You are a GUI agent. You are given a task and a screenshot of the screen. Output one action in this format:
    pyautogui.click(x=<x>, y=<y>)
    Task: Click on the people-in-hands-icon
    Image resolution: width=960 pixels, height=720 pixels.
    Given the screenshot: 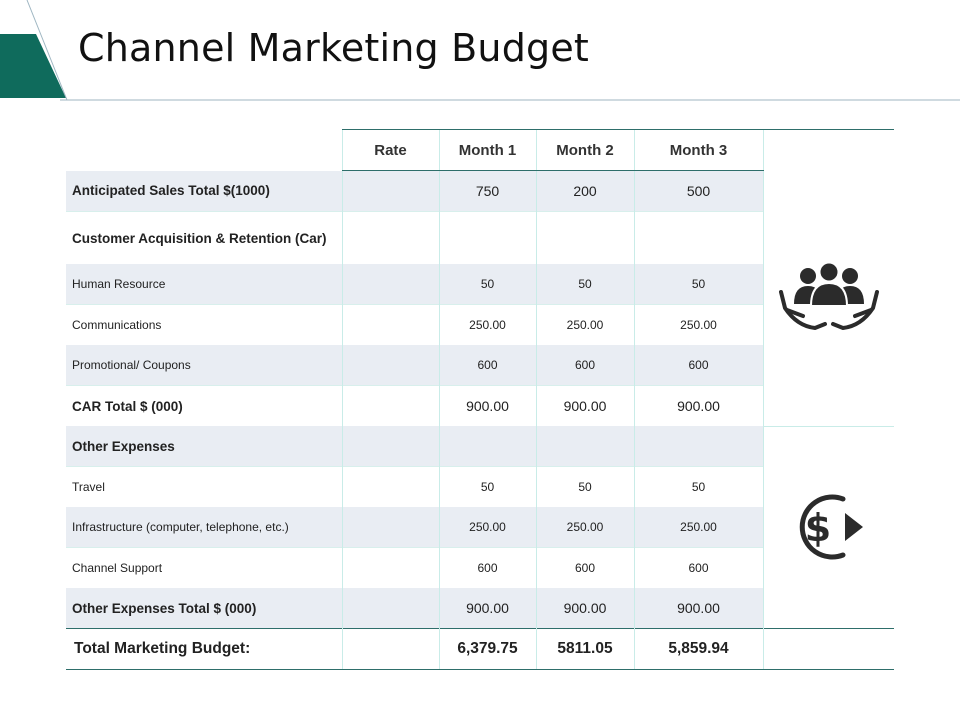 What is the action you would take?
    pyautogui.click(x=828, y=295)
    